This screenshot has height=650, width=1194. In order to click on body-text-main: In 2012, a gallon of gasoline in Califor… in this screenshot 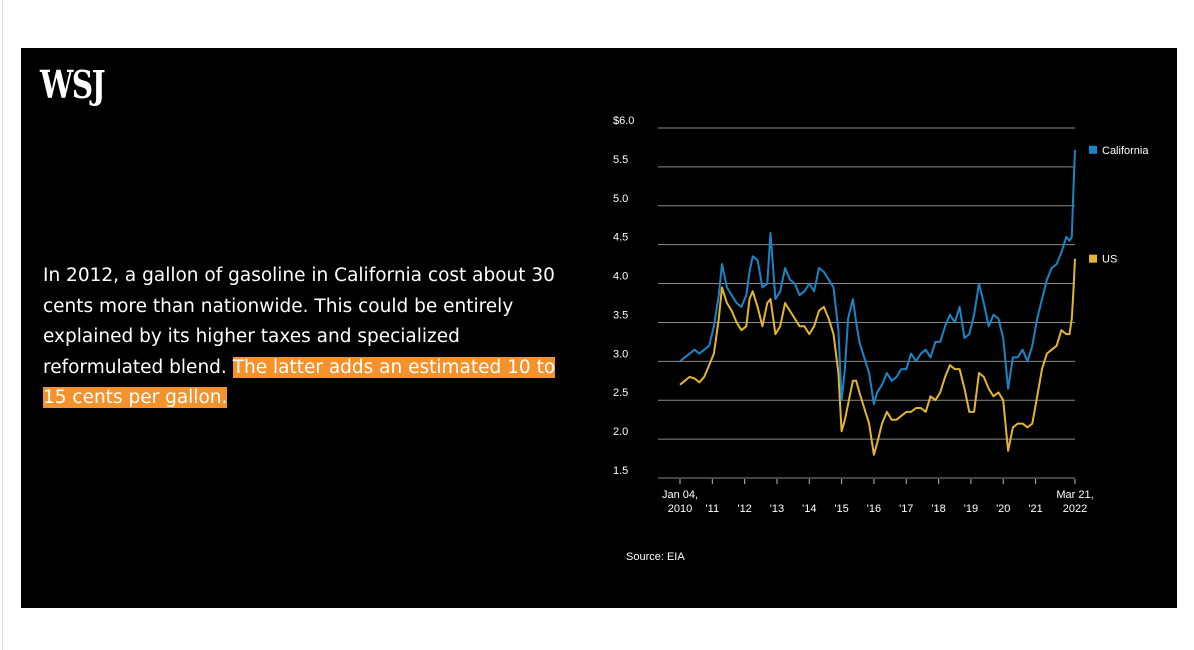, I will do `click(299, 321)`.